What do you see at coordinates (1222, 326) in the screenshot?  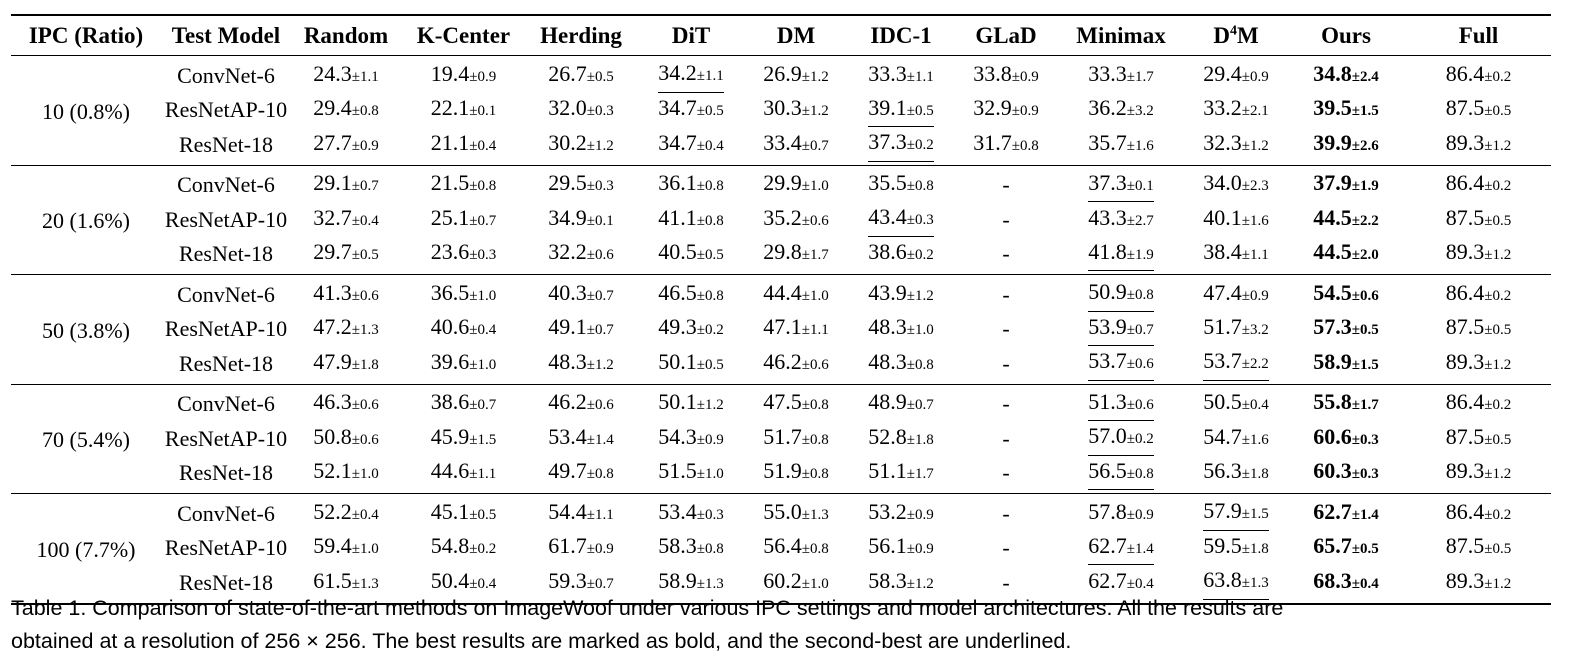 I see `mean-value: 51.7` at bounding box center [1222, 326].